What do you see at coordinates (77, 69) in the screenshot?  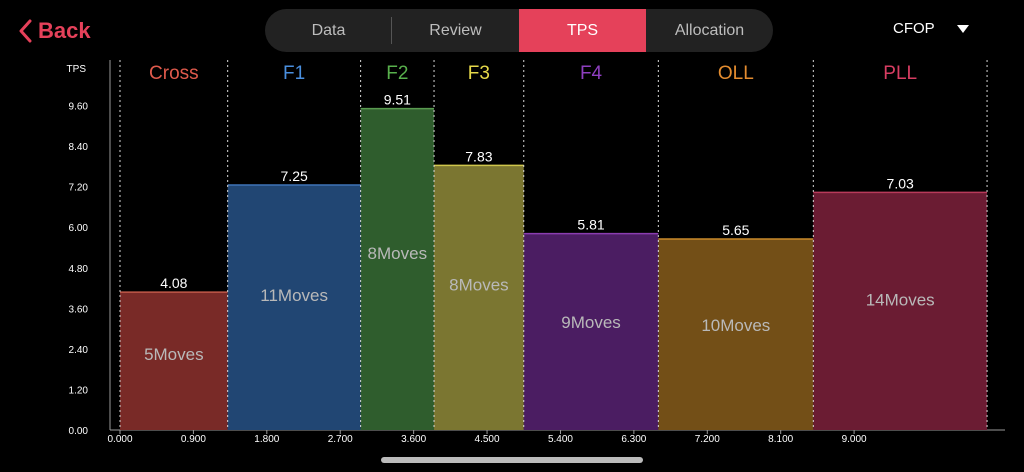 I see `y-axis-label: TPS` at bounding box center [77, 69].